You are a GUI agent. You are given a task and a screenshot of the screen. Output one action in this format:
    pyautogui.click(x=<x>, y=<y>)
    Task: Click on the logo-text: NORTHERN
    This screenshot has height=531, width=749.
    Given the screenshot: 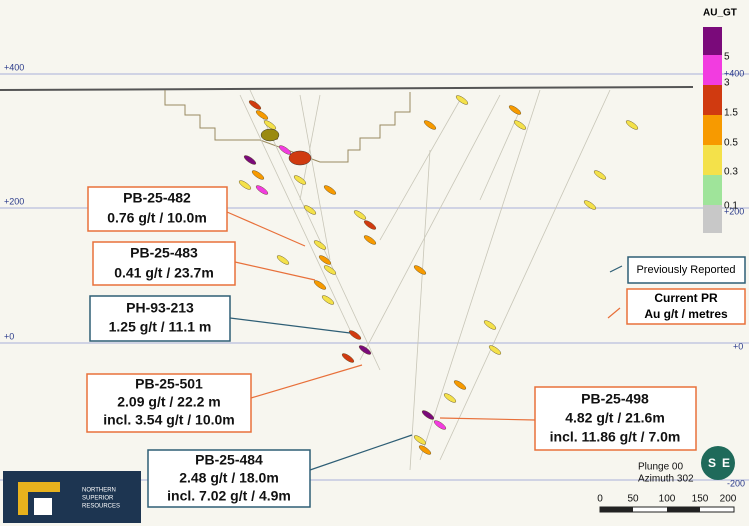 What is the action you would take?
    pyautogui.click(x=99, y=491)
    